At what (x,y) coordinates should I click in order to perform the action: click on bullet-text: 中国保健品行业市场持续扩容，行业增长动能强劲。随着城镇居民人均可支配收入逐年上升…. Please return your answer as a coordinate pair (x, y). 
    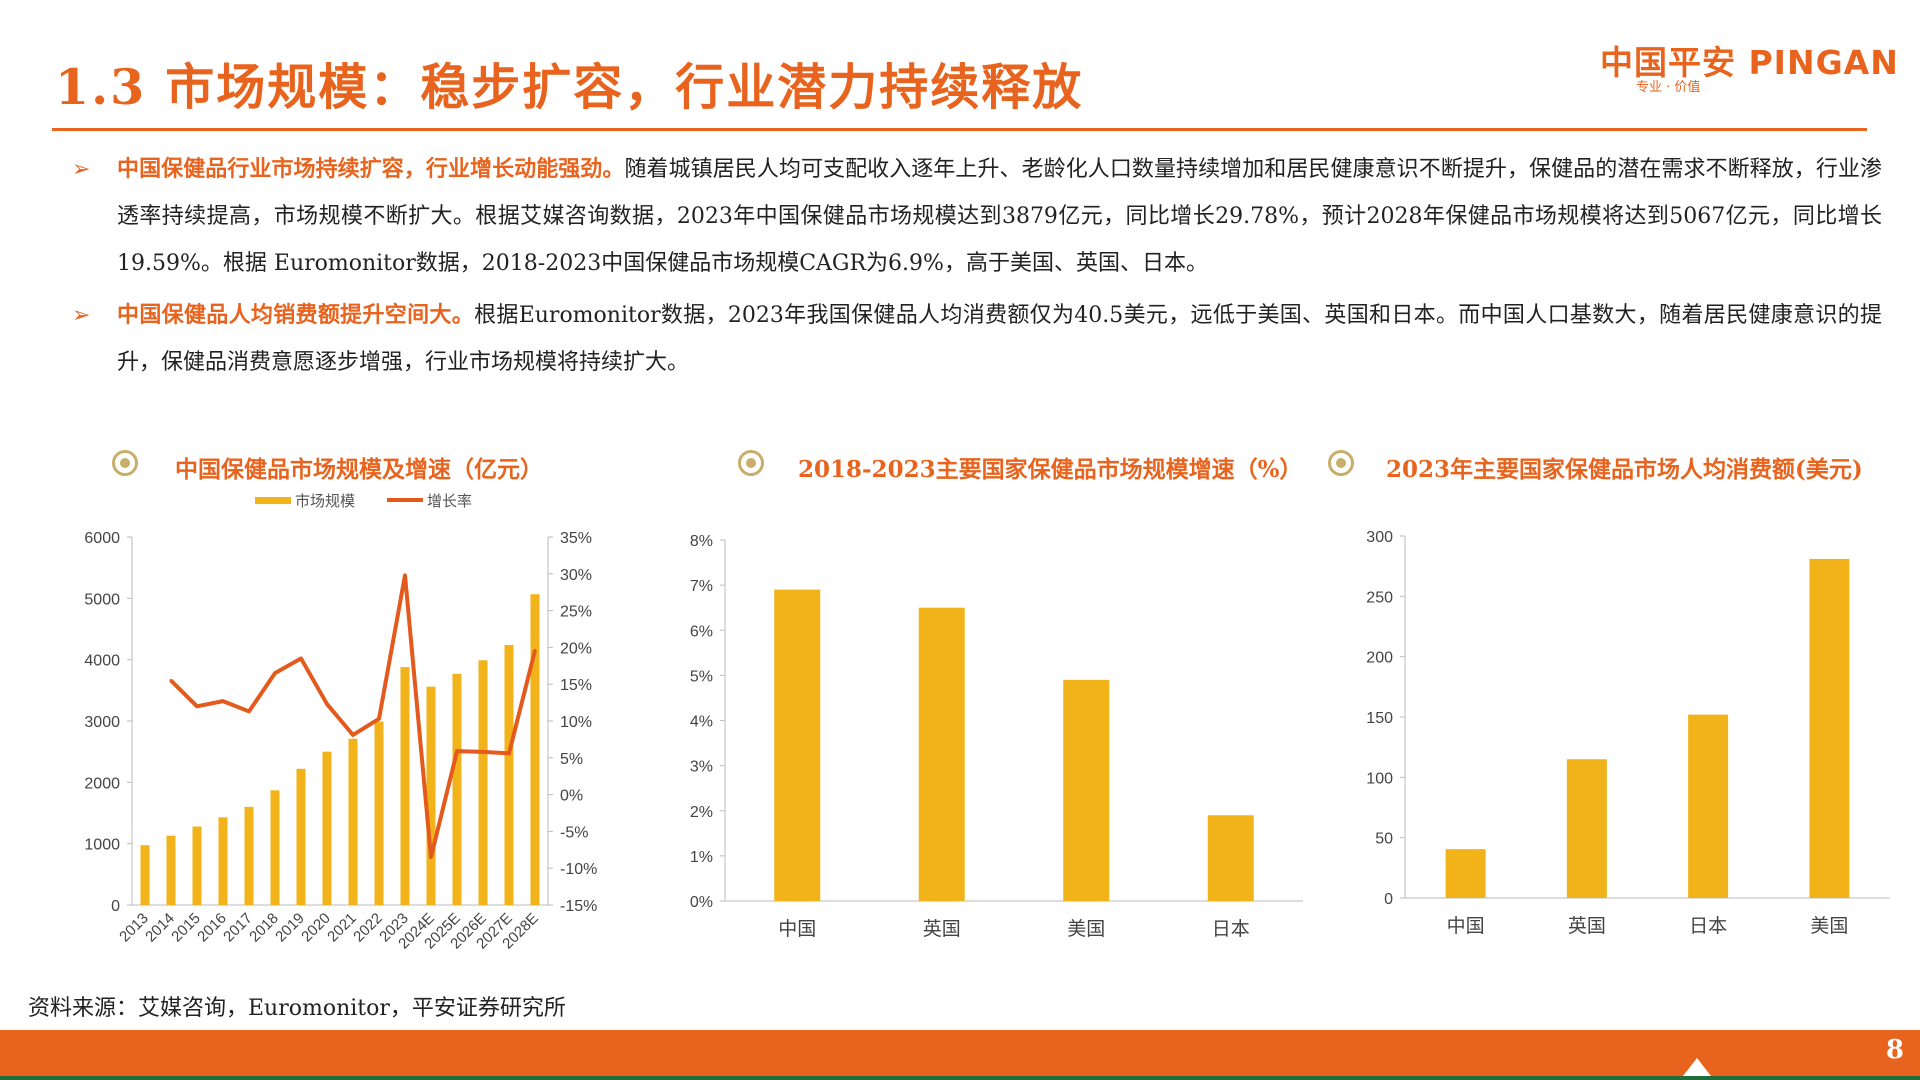
    Looking at the image, I should click on (999, 216).